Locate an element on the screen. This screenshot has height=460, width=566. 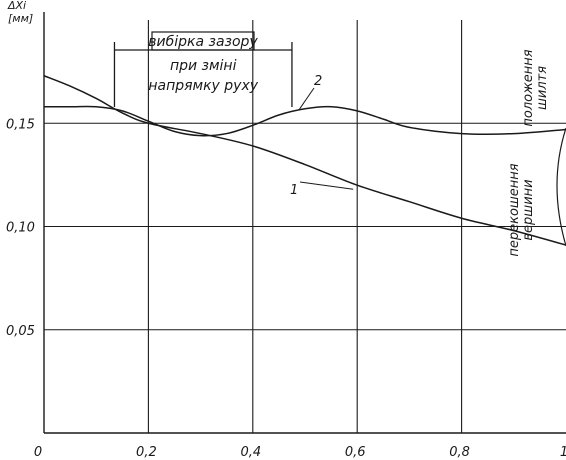
y-axis-label-line1: ΔXi is located at coordinates (16, 6).